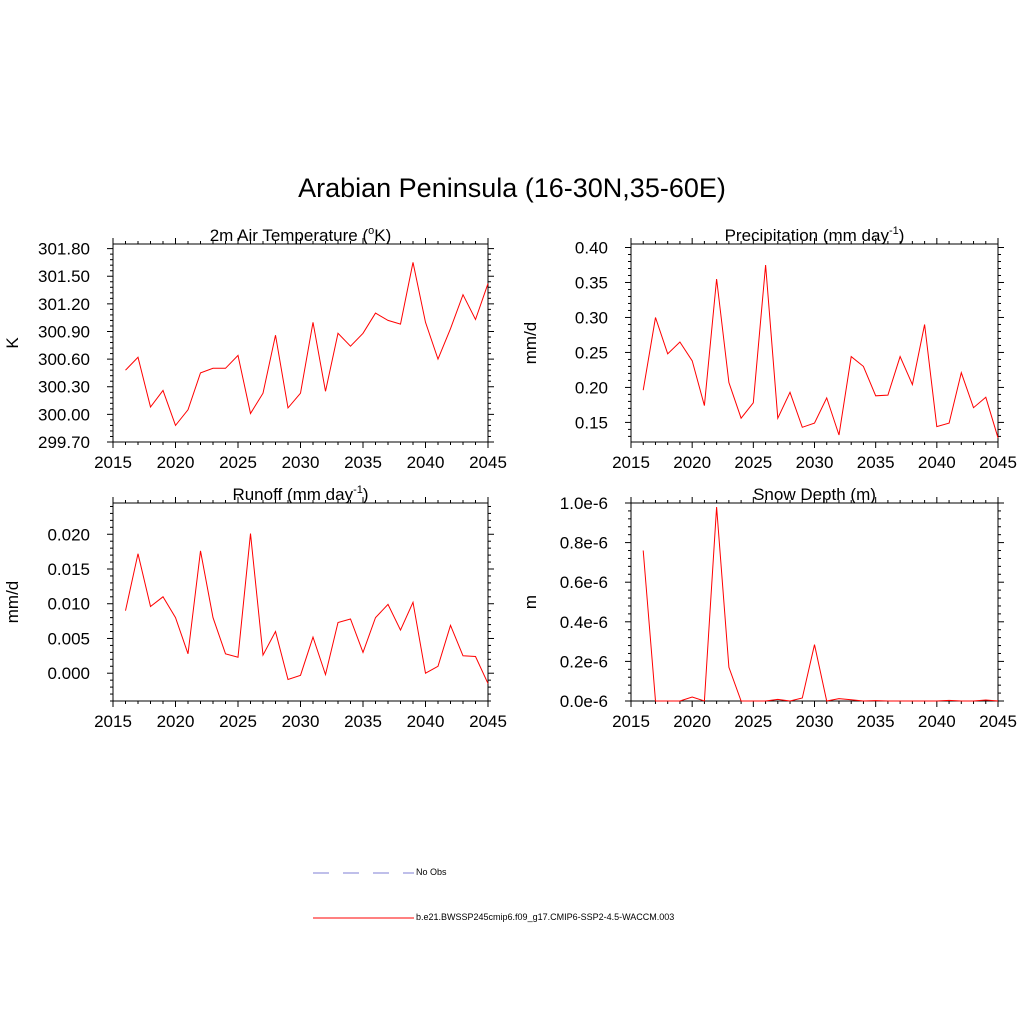 This screenshot has height=1024, width=1024. I want to click on y-tick-label: 0.40, so click(591, 247).